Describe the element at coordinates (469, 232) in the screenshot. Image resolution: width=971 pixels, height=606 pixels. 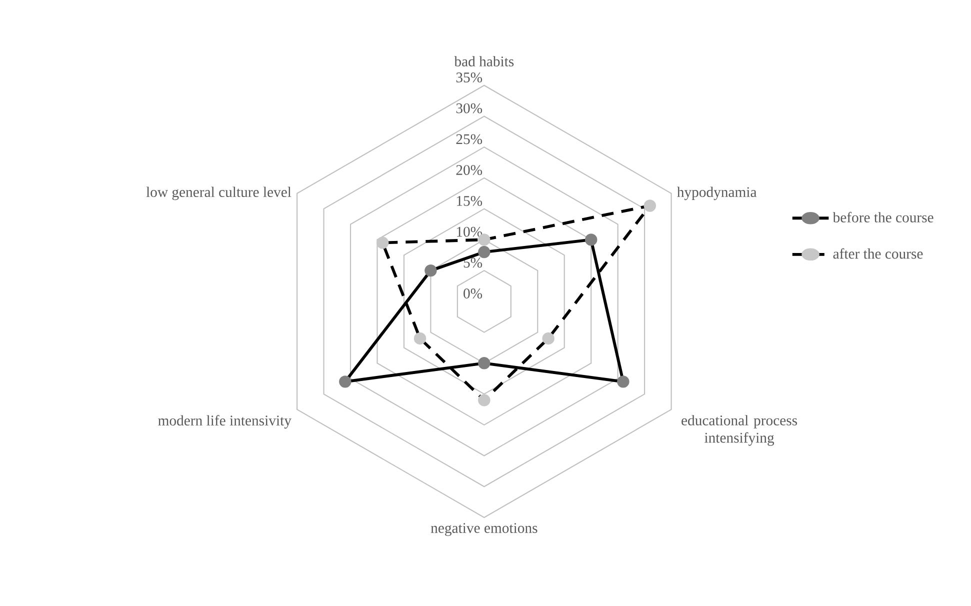
I see `y-tick-label: 10%` at that location.